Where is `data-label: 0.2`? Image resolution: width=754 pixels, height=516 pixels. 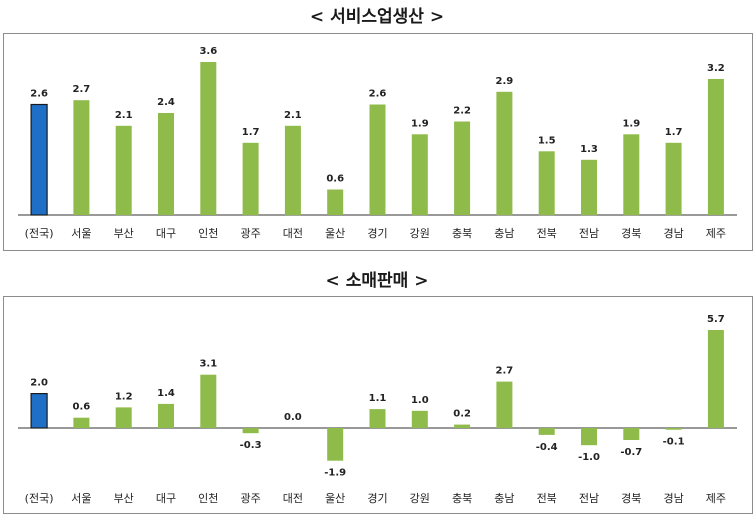 data-label: 0.2 is located at coordinates (462, 414).